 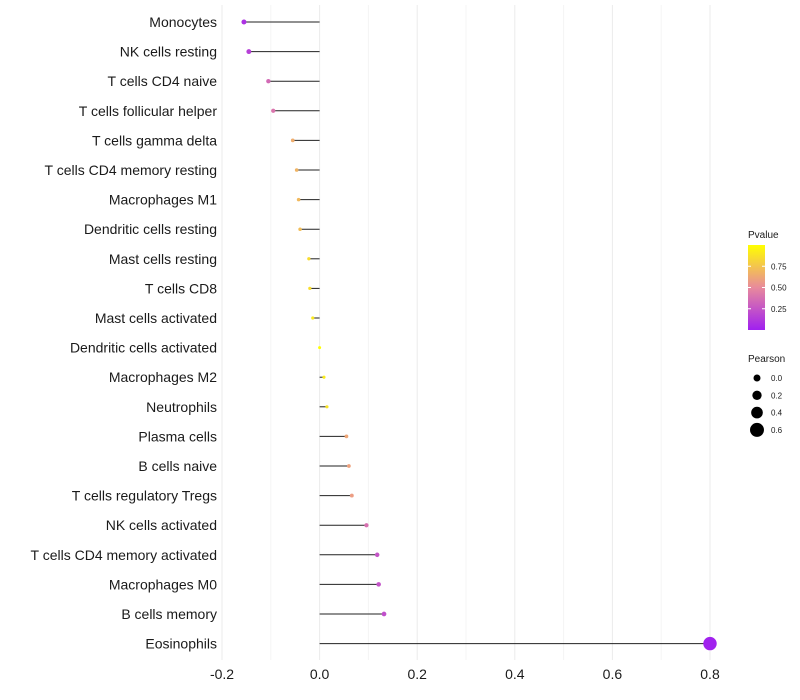 I want to click on category-label: NK cells activated, so click(x=161, y=525).